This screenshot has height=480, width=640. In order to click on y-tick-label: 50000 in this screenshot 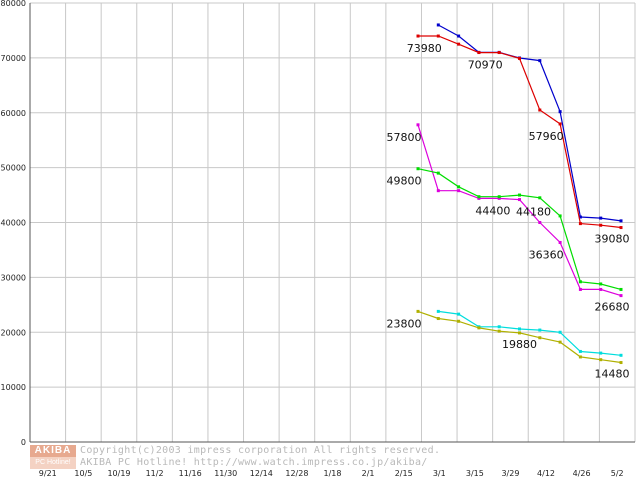, I will do `click(13, 168)`.